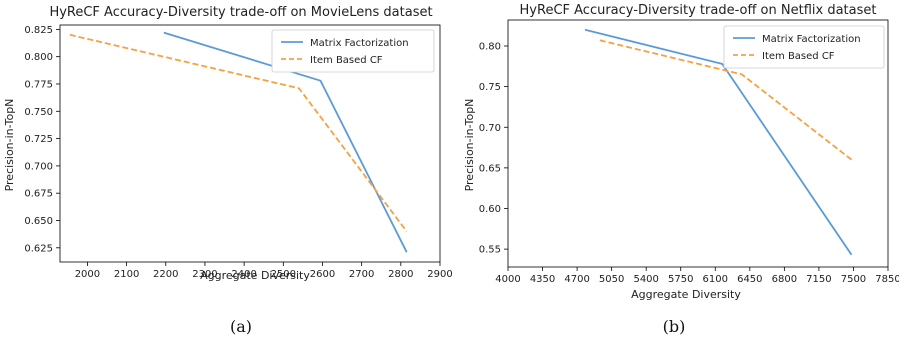  What do you see at coordinates (243, 274) in the screenshot?
I see `x-tick-label: 2400` at bounding box center [243, 274].